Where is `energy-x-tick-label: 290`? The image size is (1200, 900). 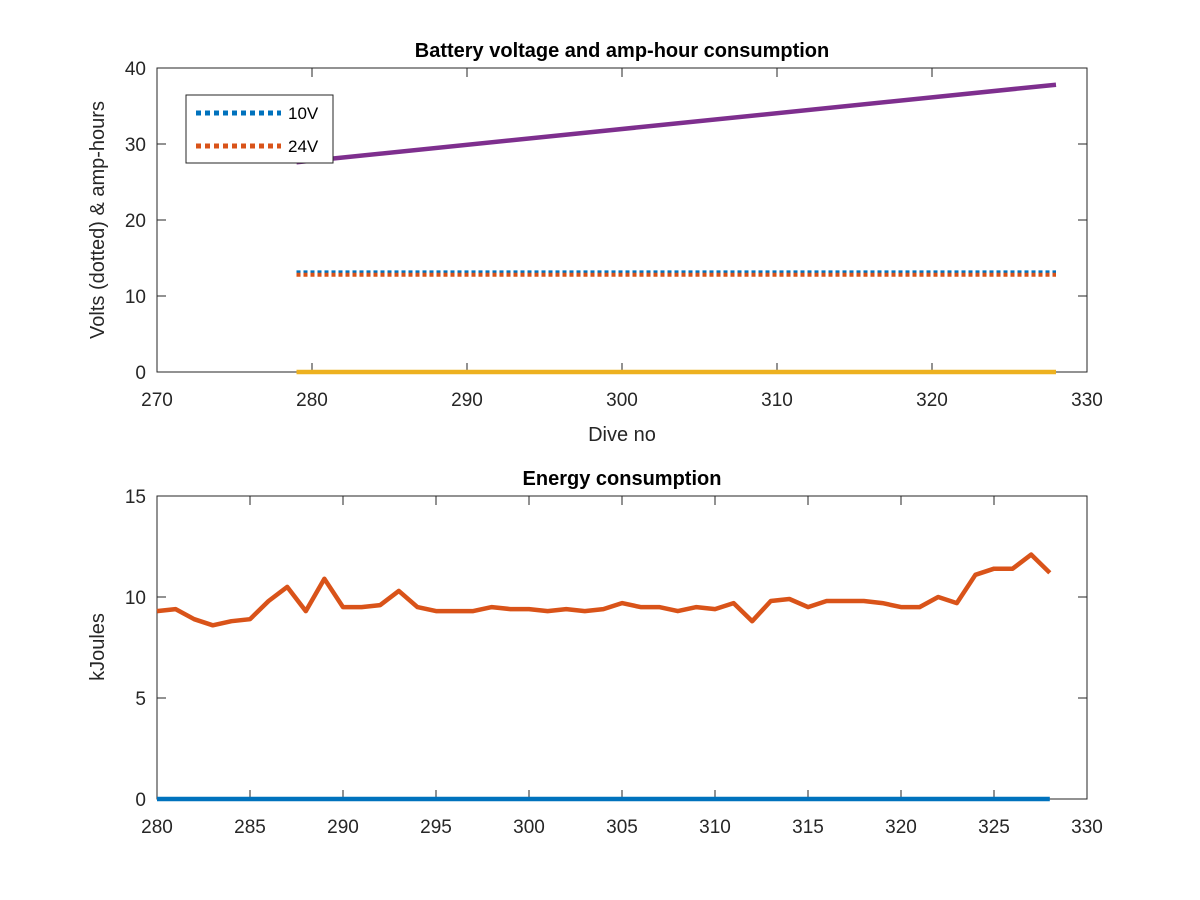 energy-x-tick-label: 290 is located at coordinates (343, 827).